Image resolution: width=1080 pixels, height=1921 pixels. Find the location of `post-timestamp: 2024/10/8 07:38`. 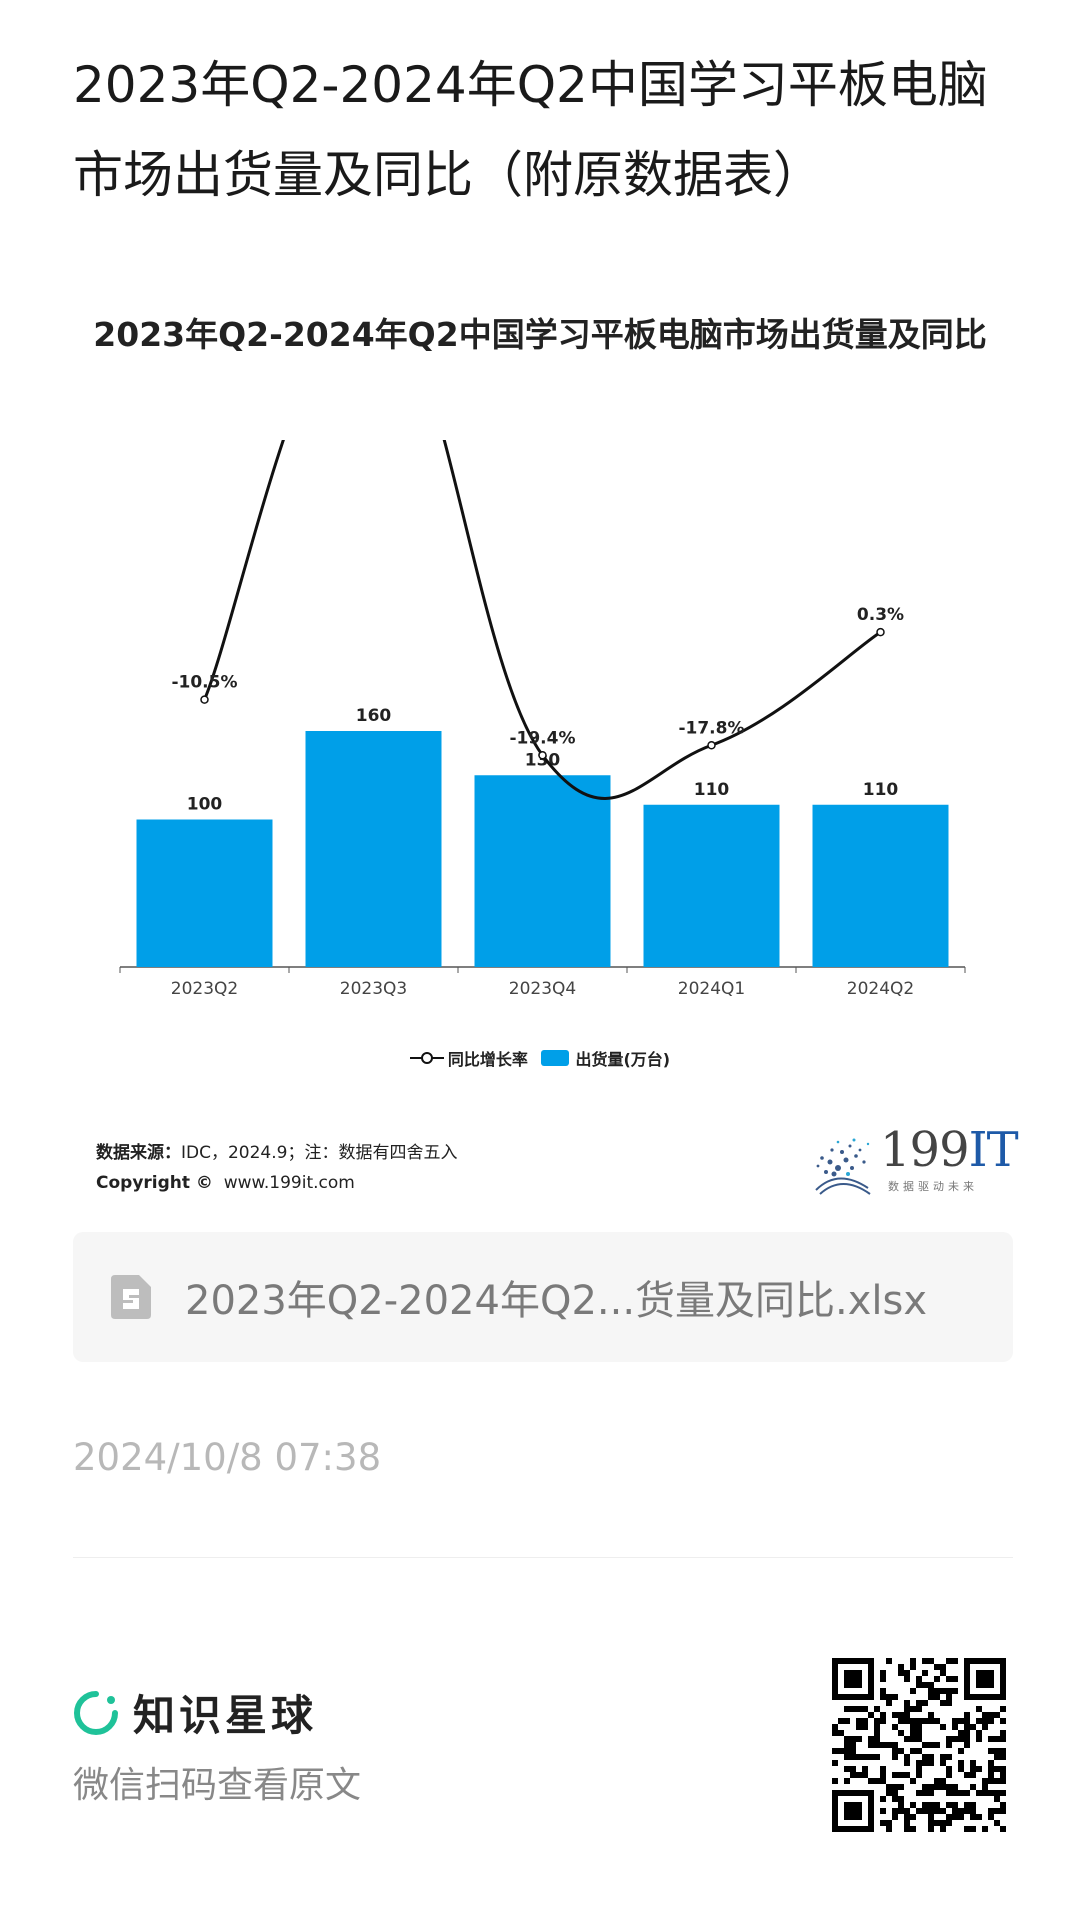

post-timestamp: 2024/10/8 07:38 is located at coordinates (227, 1457).